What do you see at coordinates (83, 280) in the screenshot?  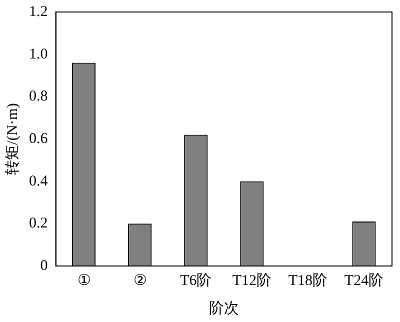 I see `x-tick-label: ①` at bounding box center [83, 280].